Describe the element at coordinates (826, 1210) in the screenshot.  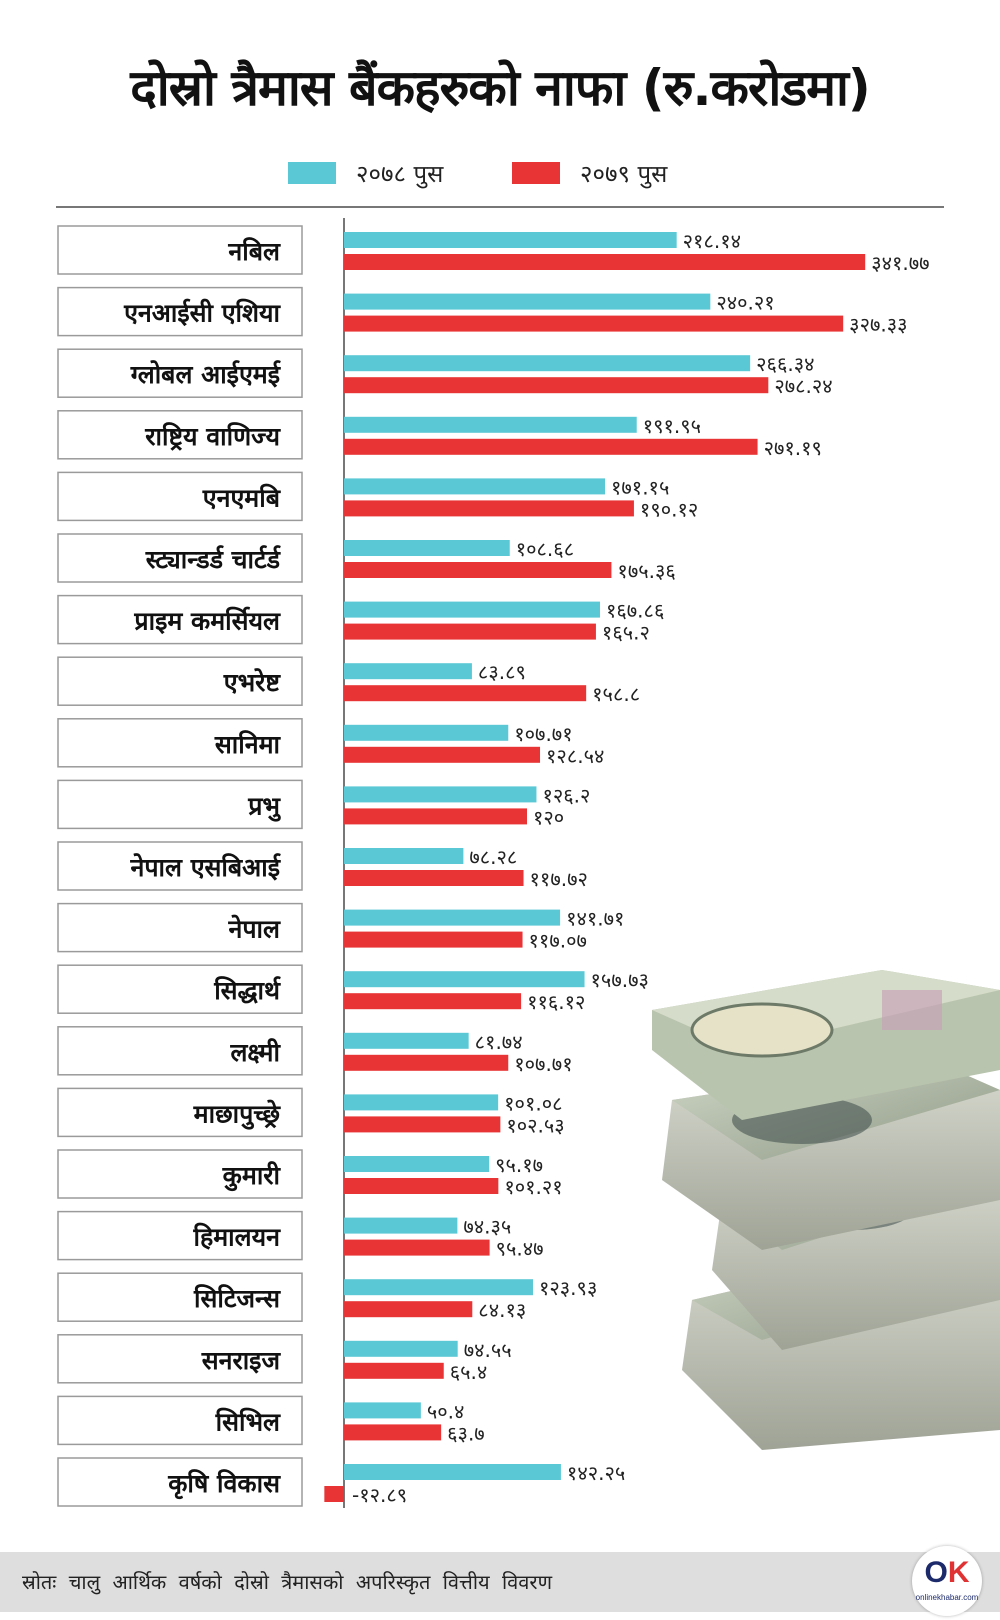
I see `money-bundles-illustration` at that location.